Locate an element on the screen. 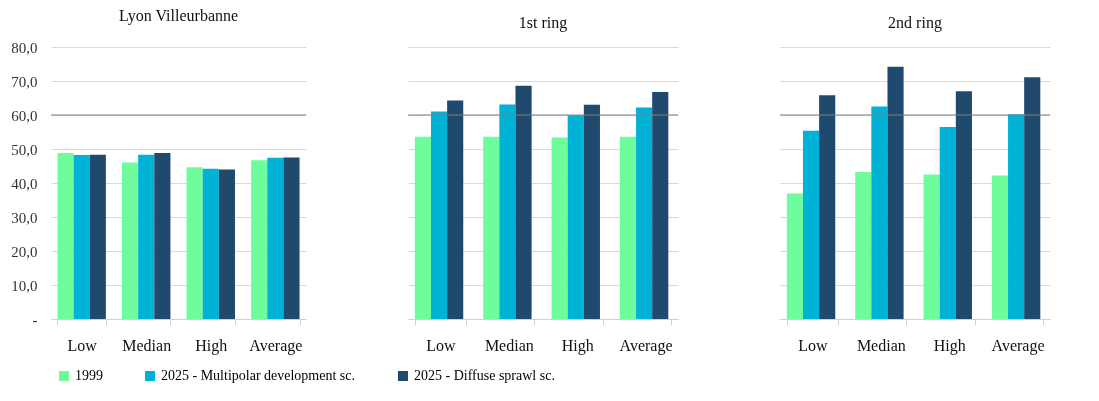 The width and height of the screenshot is (1099, 401). y-tick-label: 40,0 is located at coordinates (24, 183).